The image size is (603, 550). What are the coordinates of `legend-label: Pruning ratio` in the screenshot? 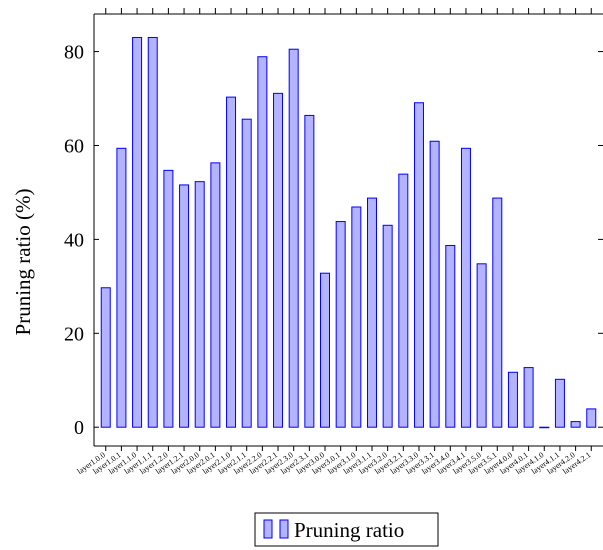 It's located at (349, 530).